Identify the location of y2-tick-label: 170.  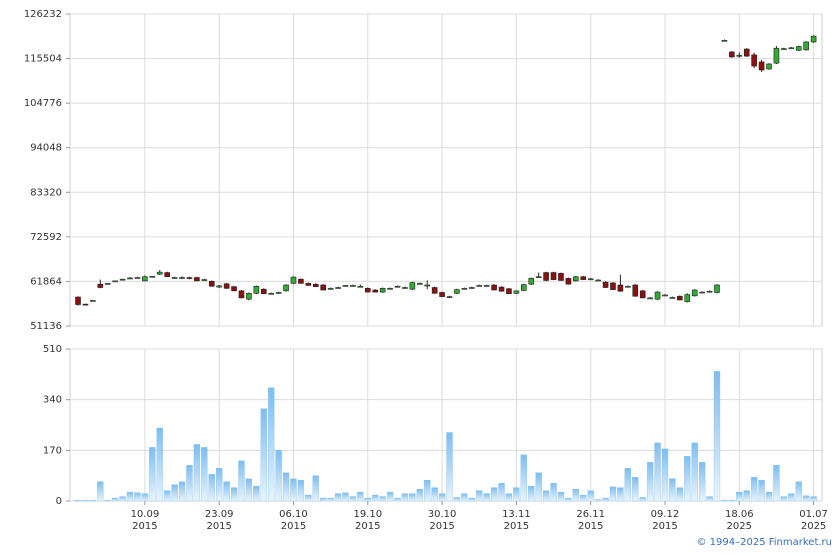
(52, 450).